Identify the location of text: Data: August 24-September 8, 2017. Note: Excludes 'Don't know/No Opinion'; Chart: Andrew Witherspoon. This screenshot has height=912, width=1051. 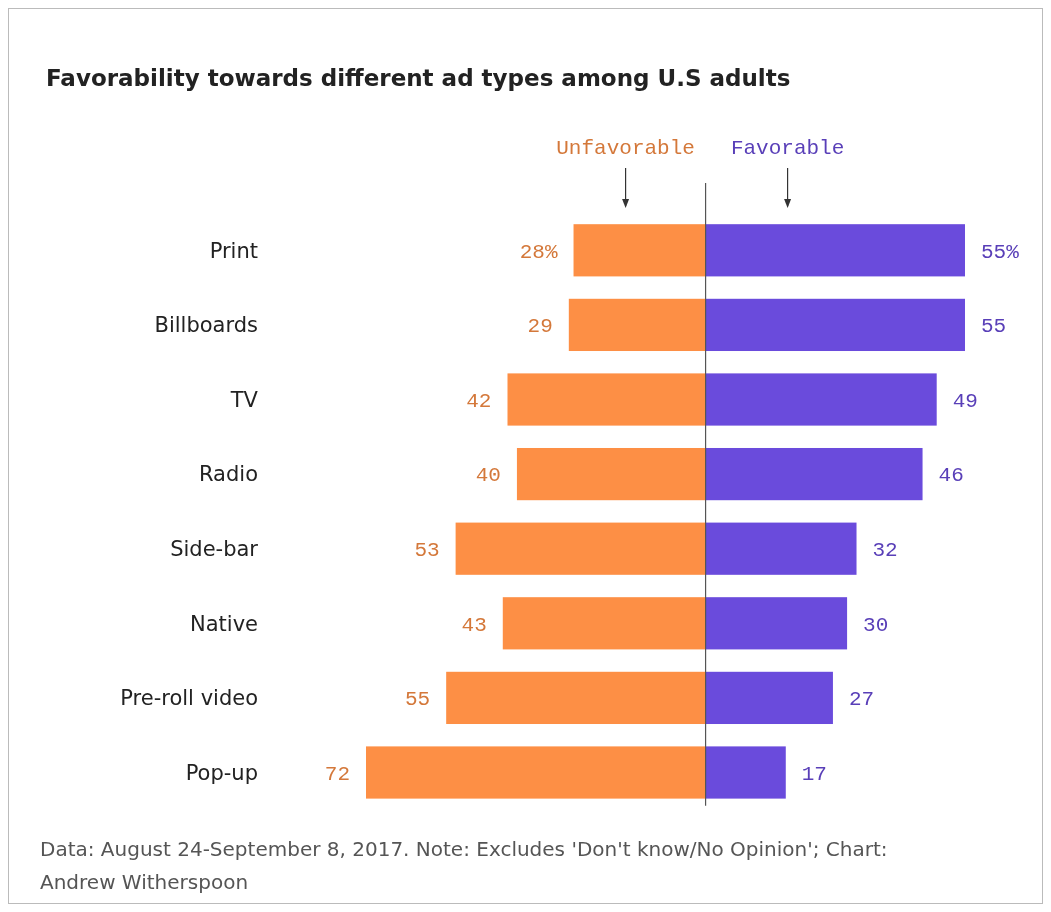
(464, 865).